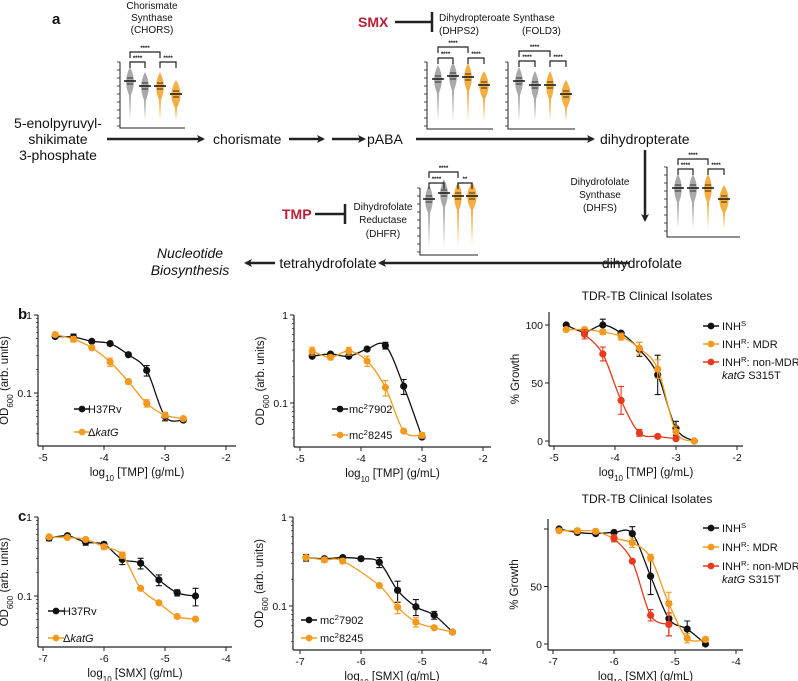 The height and width of the screenshot is (681, 798). What do you see at coordinates (383, 234) in the screenshot?
I see `dhfr-label-3: (DHFR)` at bounding box center [383, 234].